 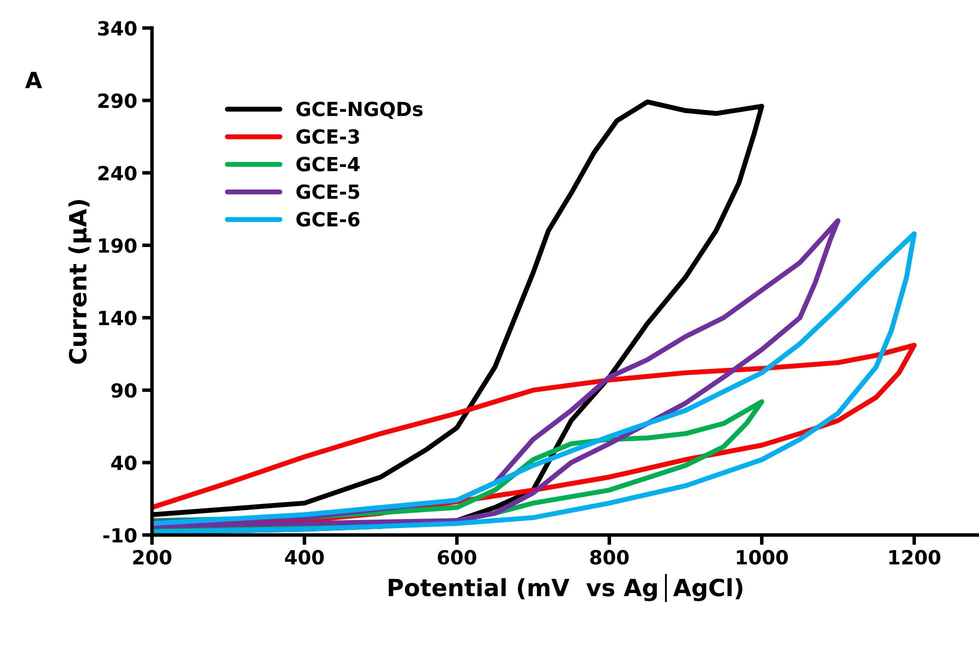 What do you see at coordinates (152, 557) in the screenshot?
I see `x-tick-label: 200` at bounding box center [152, 557].